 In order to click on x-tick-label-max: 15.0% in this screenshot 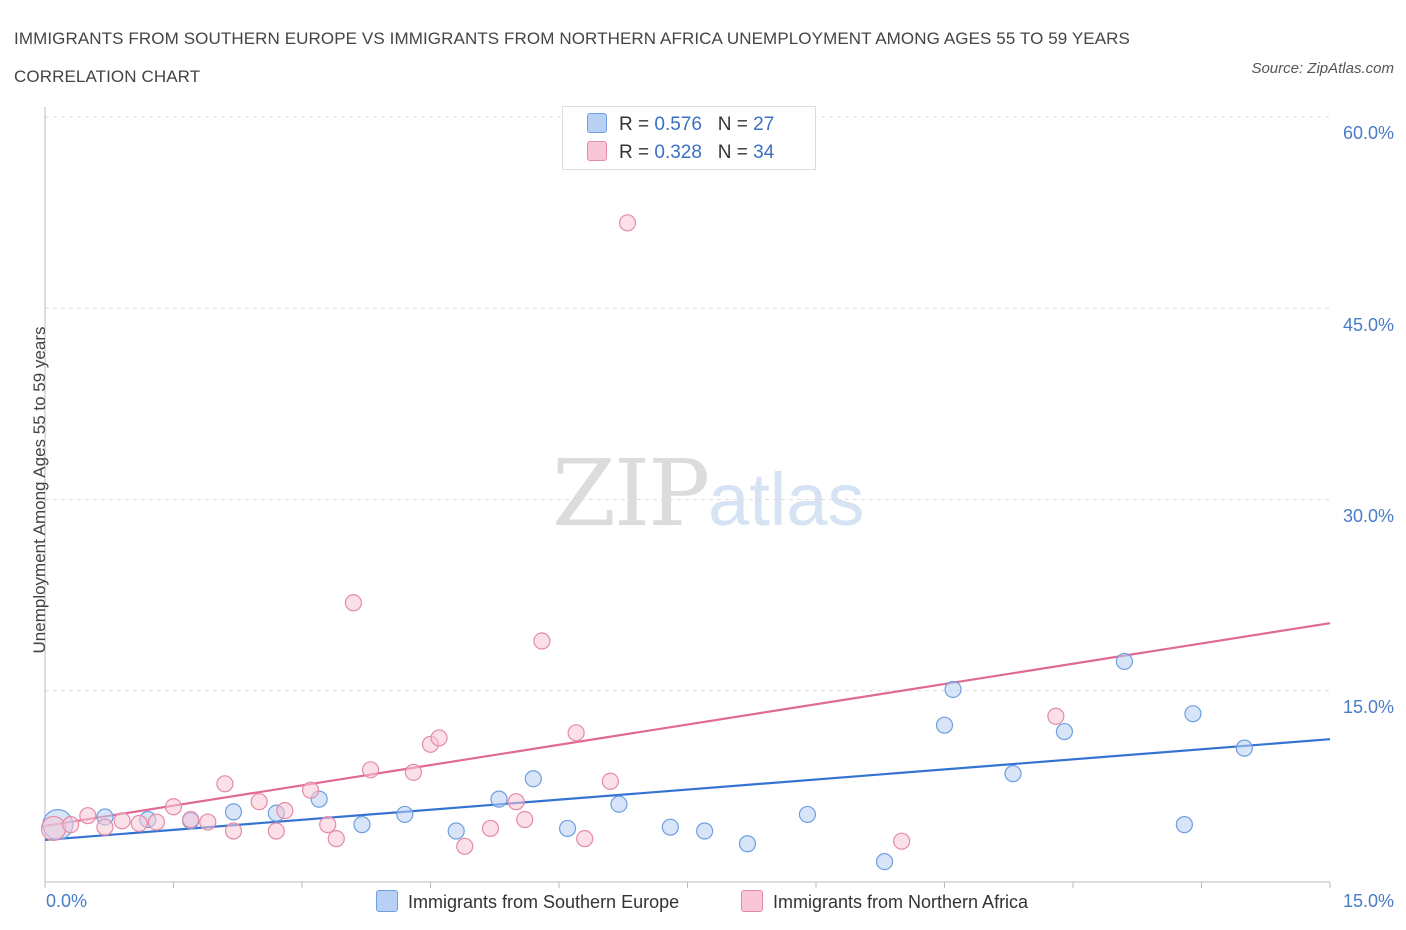, I will do `click(1368, 901)`.